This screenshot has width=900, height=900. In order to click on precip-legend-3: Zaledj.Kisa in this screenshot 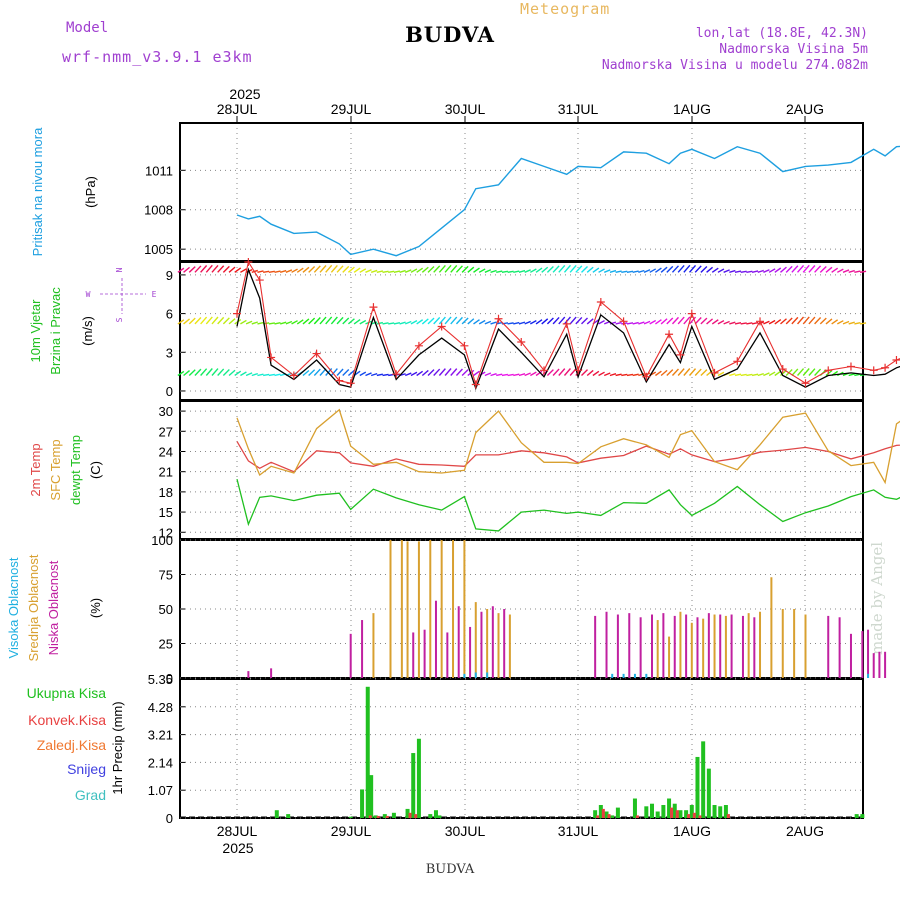, I will do `click(71, 745)`.